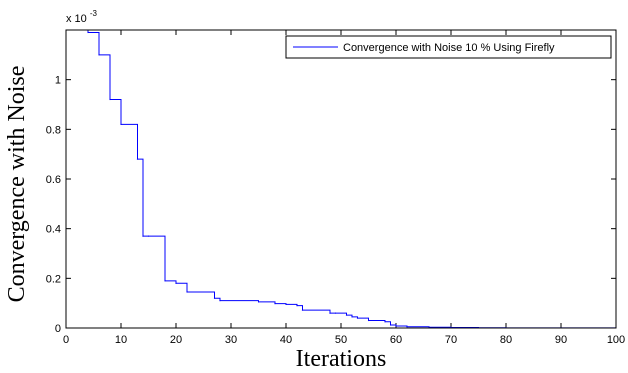 Image resolution: width=628 pixels, height=373 pixels. I want to click on x-tick-label: 70, so click(451, 340).